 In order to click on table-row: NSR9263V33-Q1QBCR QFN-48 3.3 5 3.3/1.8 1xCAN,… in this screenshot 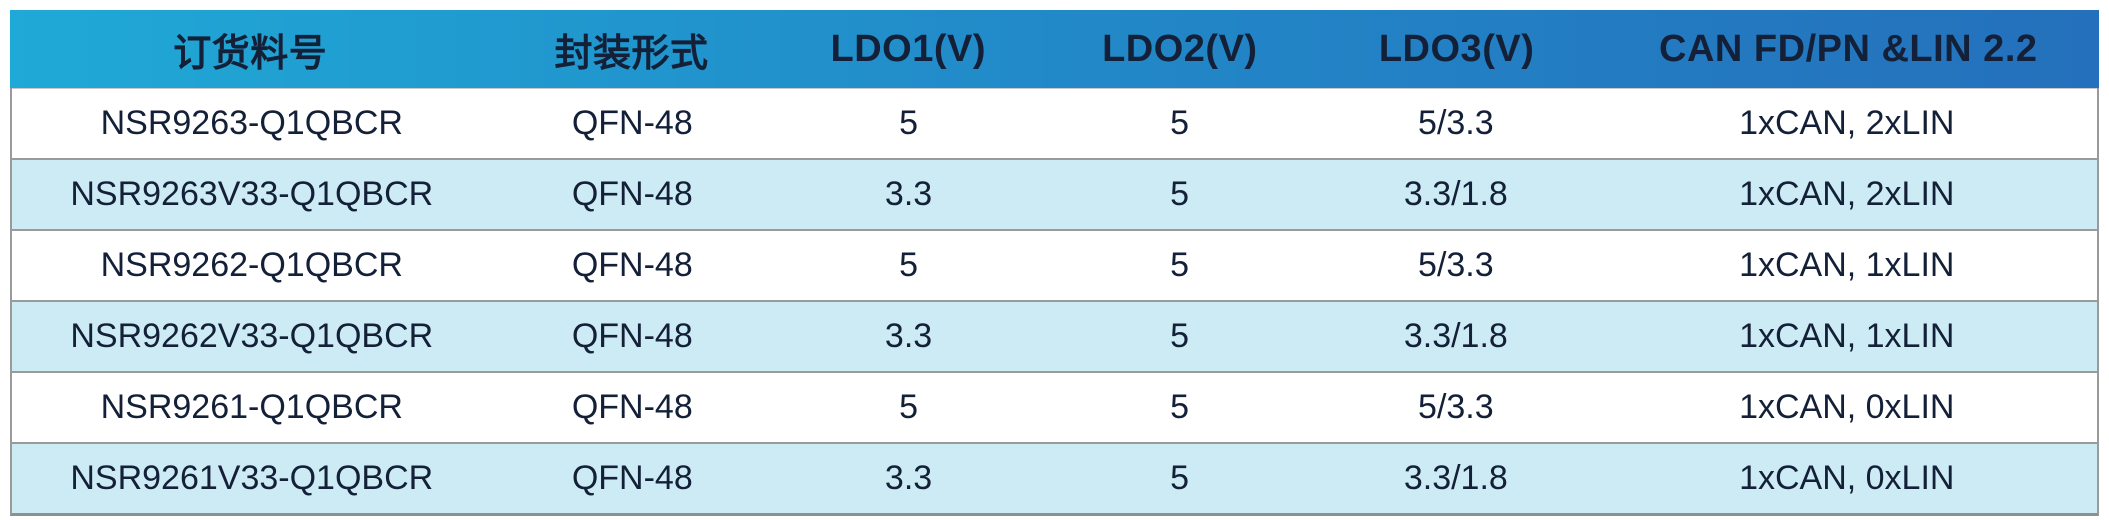, I will do `click(1054, 193)`.